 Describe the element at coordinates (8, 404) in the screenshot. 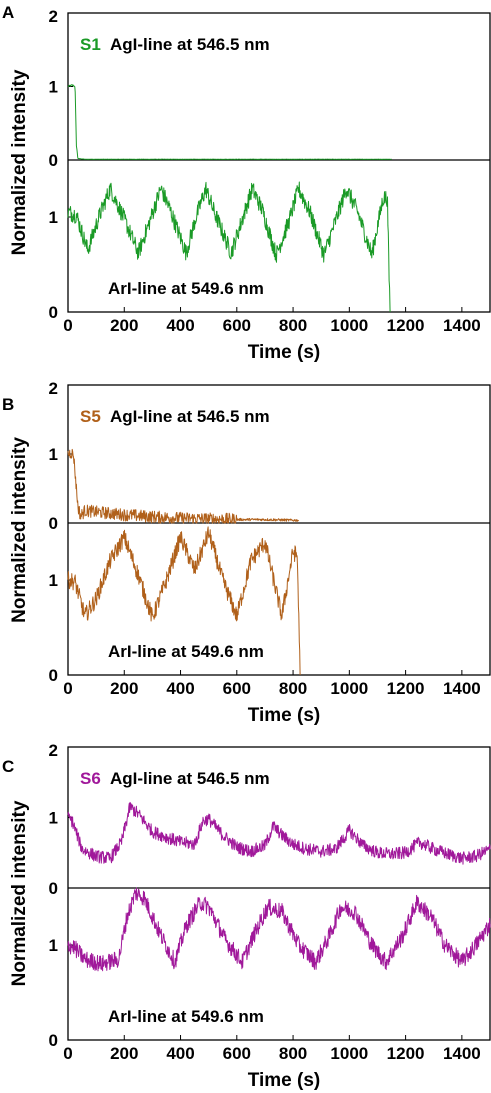

I see `panel-letter: B` at that location.